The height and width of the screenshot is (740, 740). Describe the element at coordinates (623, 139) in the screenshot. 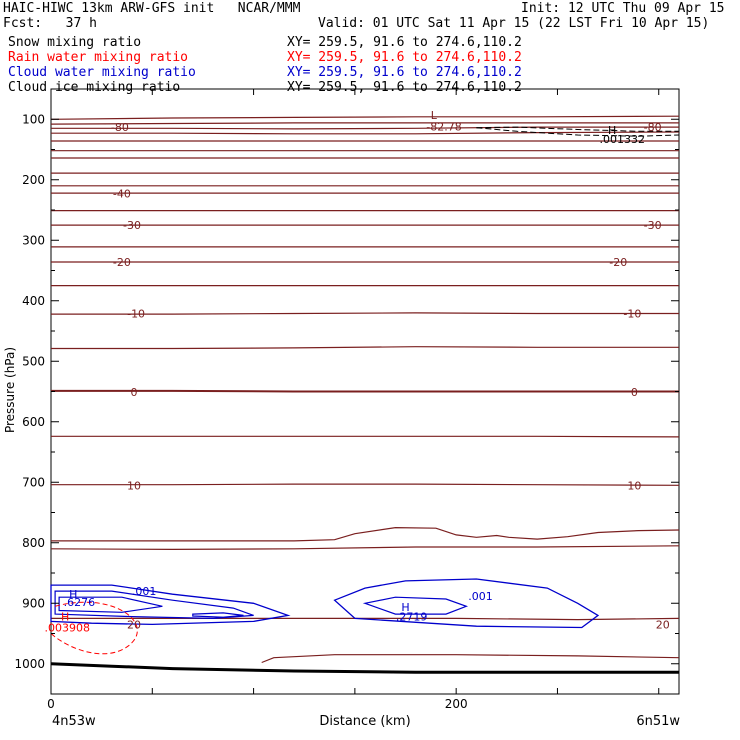

I see `contour-label: .001332` at that location.